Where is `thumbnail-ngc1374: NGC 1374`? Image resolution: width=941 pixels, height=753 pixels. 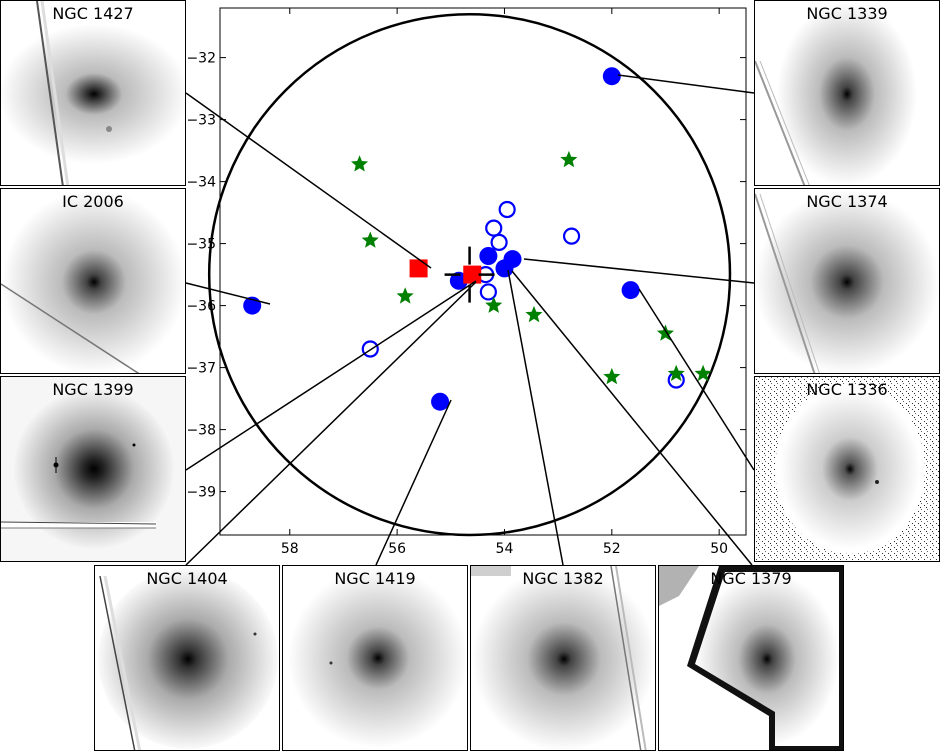
thumbnail-ngc1374: NGC 1374 is located at coordinates (847, 281).